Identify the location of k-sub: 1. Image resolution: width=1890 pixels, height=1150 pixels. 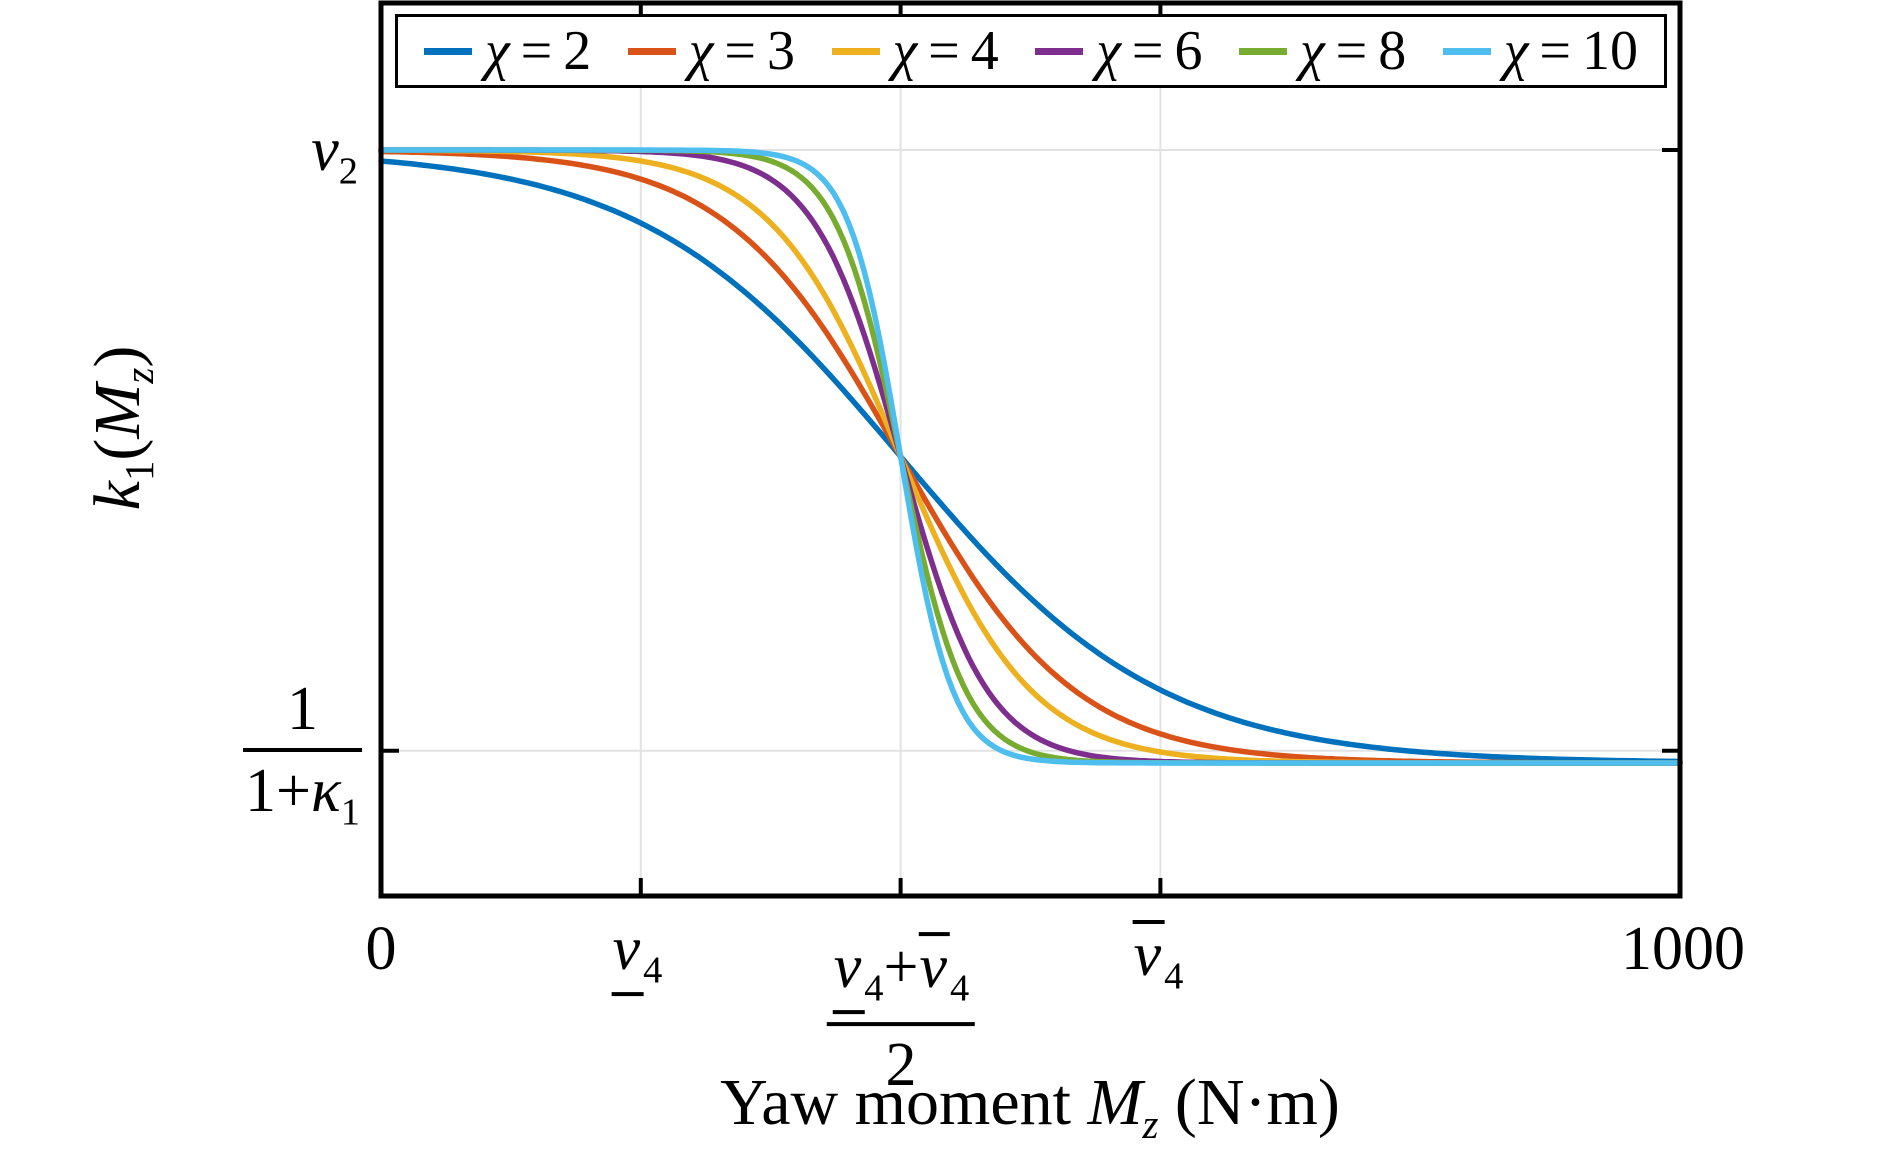
(140, 471).